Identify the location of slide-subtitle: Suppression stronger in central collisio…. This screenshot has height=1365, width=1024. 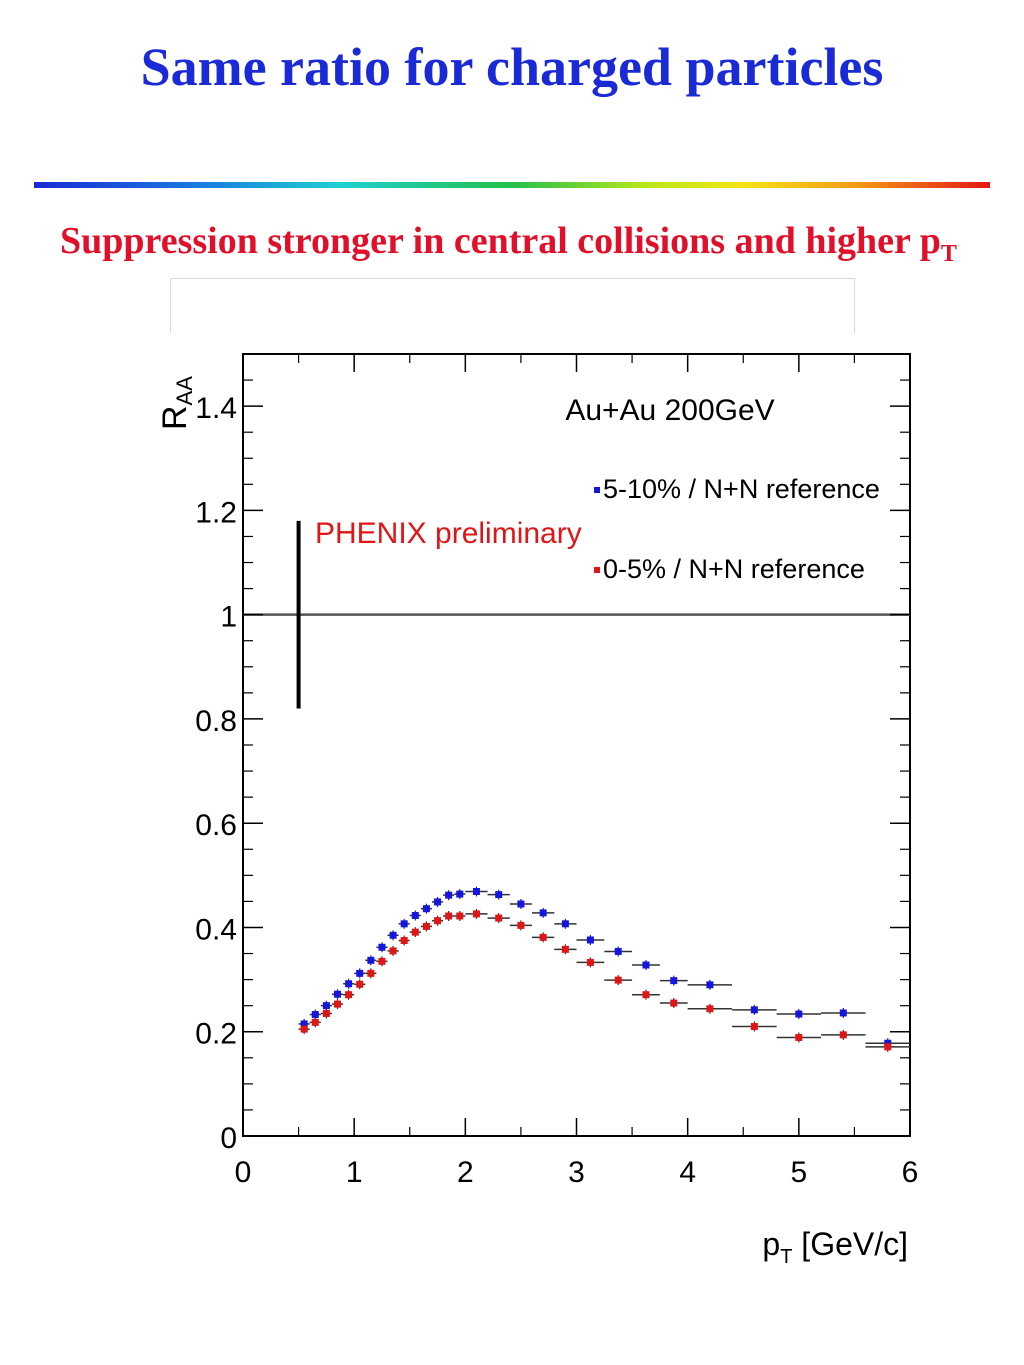
(520, 241).